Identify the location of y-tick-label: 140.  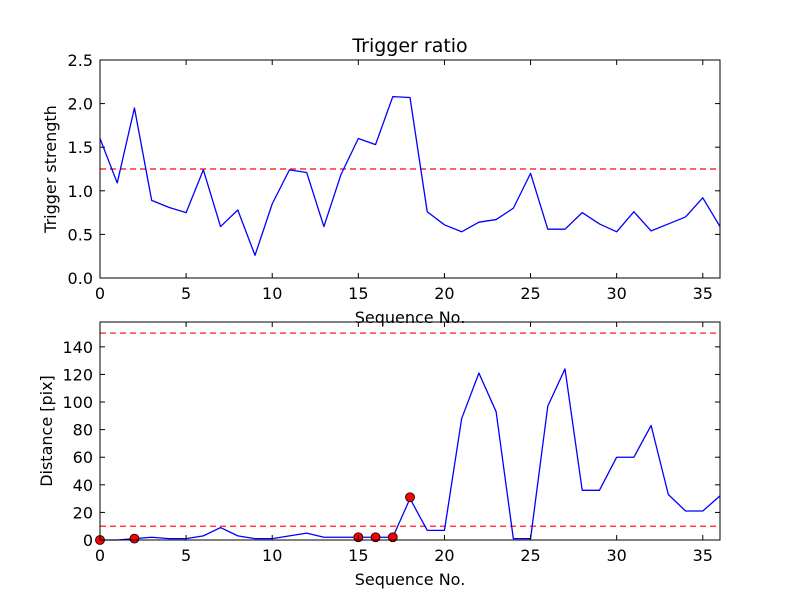
(77, 347).